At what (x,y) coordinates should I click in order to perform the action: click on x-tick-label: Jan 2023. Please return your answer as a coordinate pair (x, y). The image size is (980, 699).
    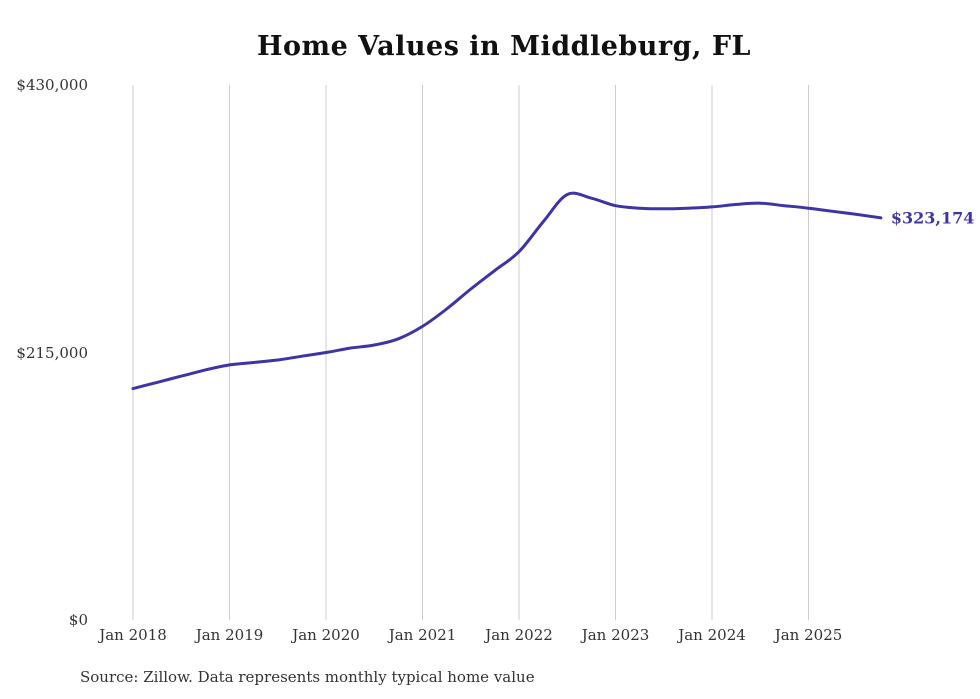
    Looking at the image, I should click on (615, 635).